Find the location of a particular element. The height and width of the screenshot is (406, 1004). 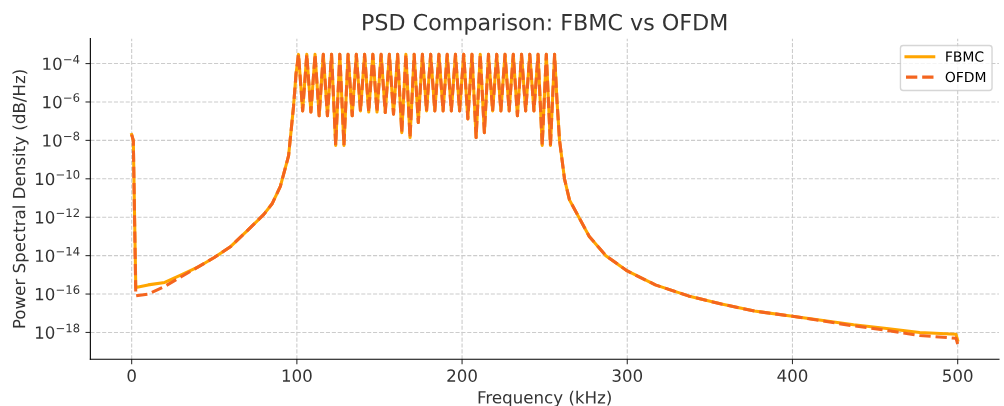

y-tick-label: 10$^{−16}$ is located at coordinates (57, 293).